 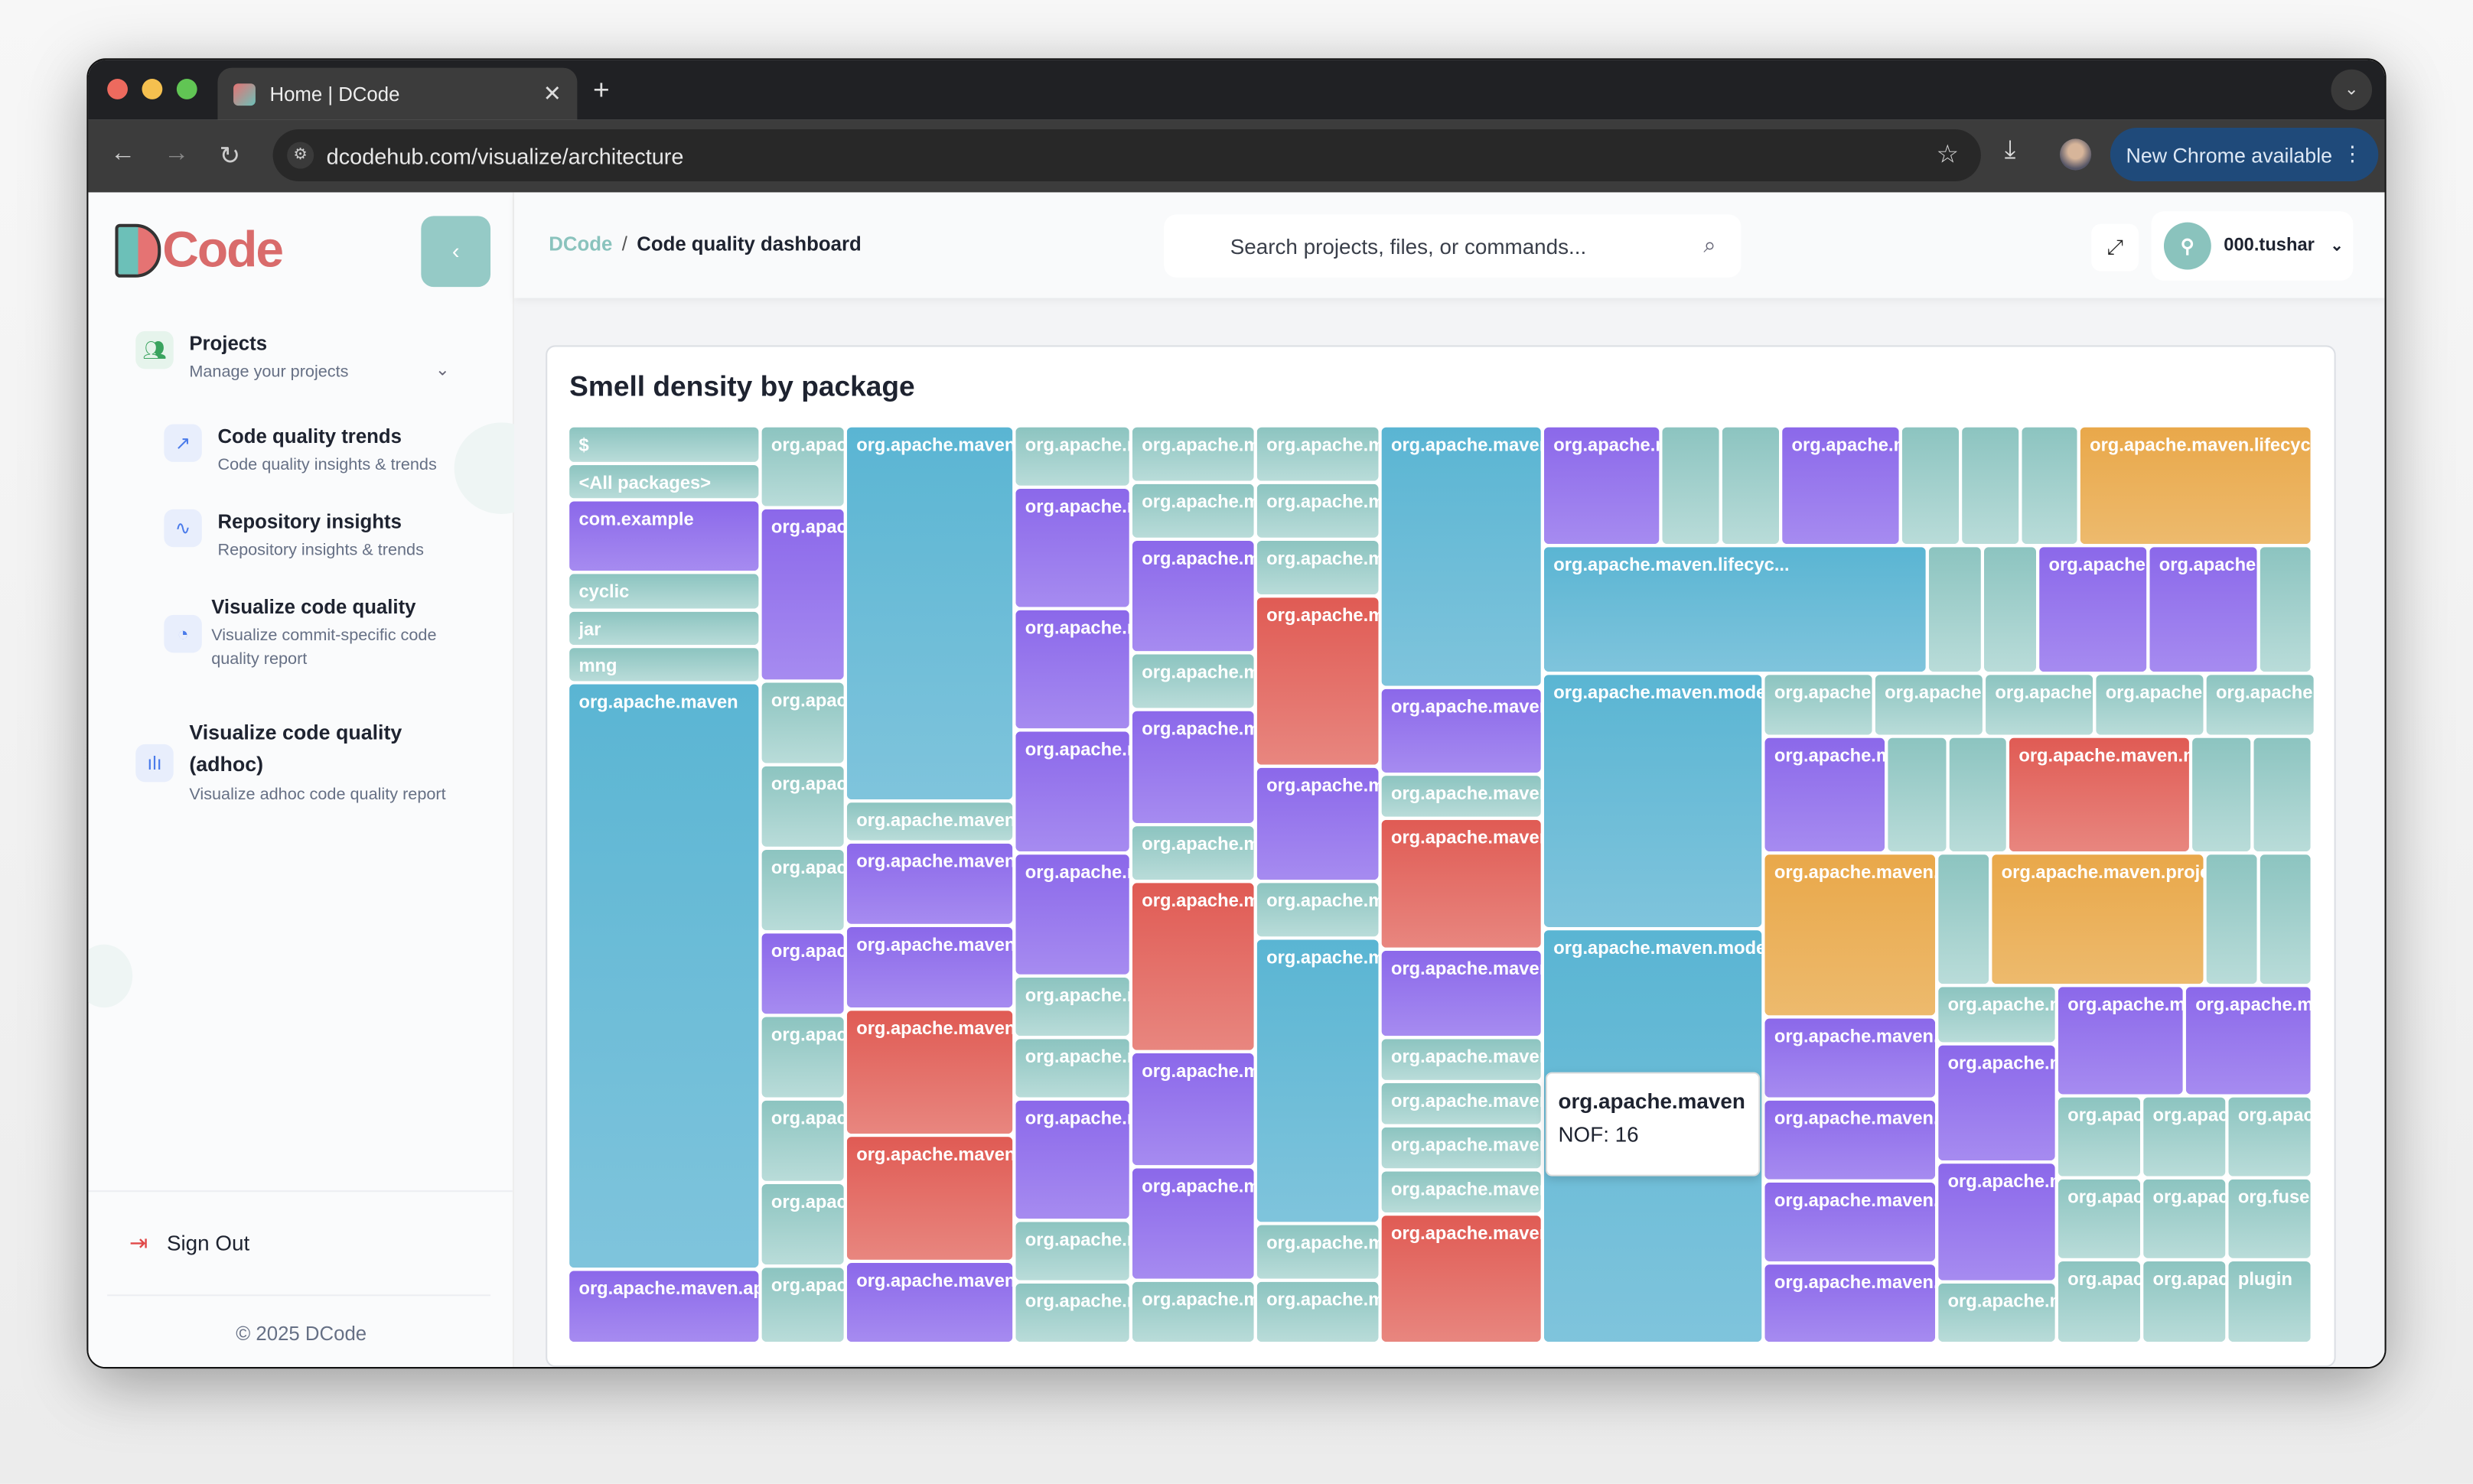 I want to click on search-input: Search projects, files, or commands... ⌕, so click(x=1453, y=246).